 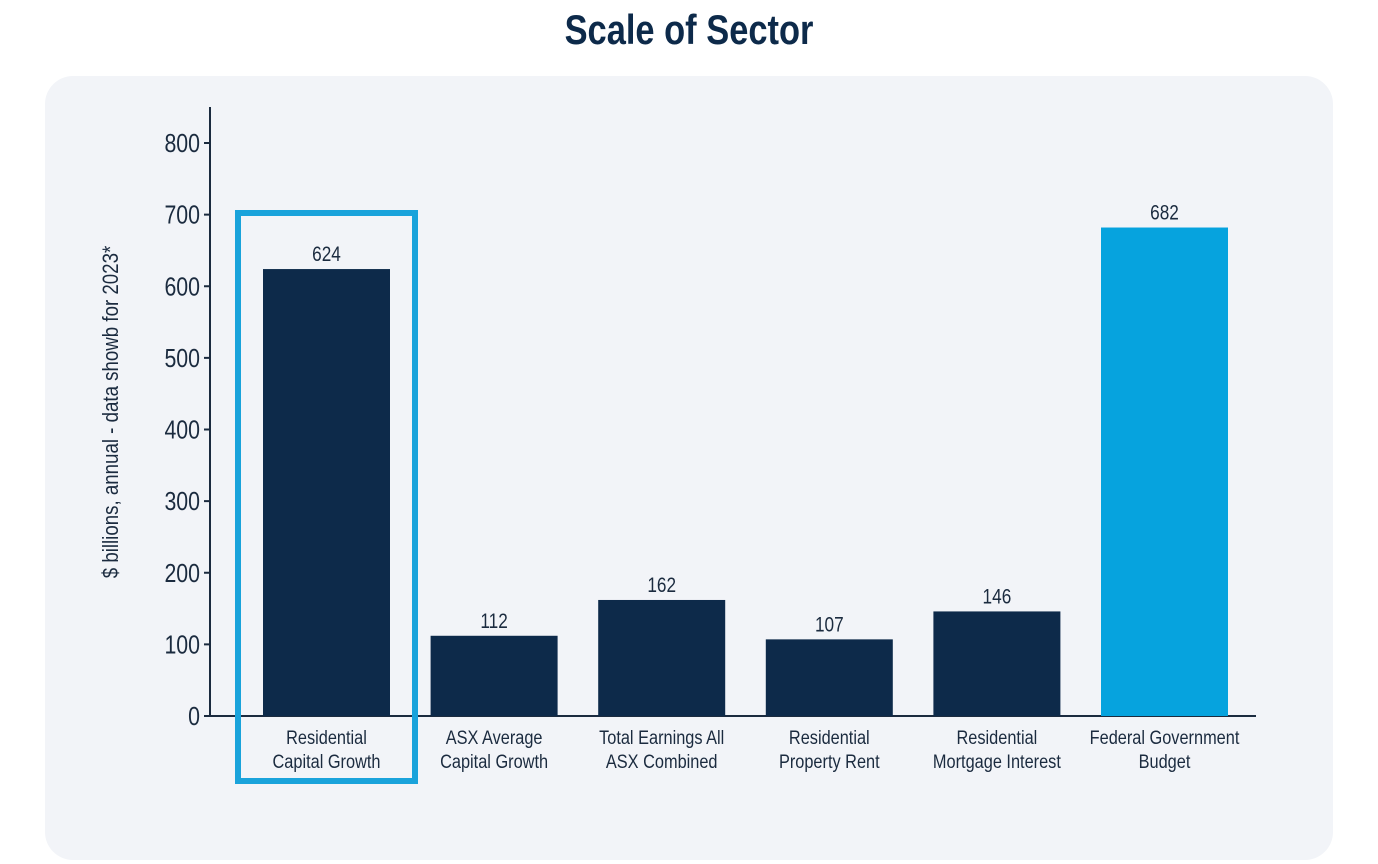 I want to click on y-tick-label: 600, so click(x=182, y=287).